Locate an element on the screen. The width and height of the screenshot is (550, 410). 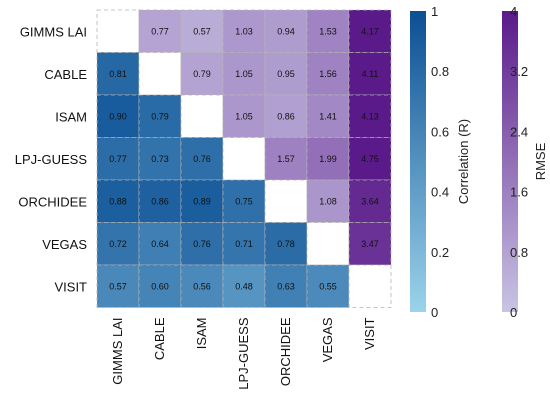
correlation-value-label: 0.48 is located at coordinates (244, 286).